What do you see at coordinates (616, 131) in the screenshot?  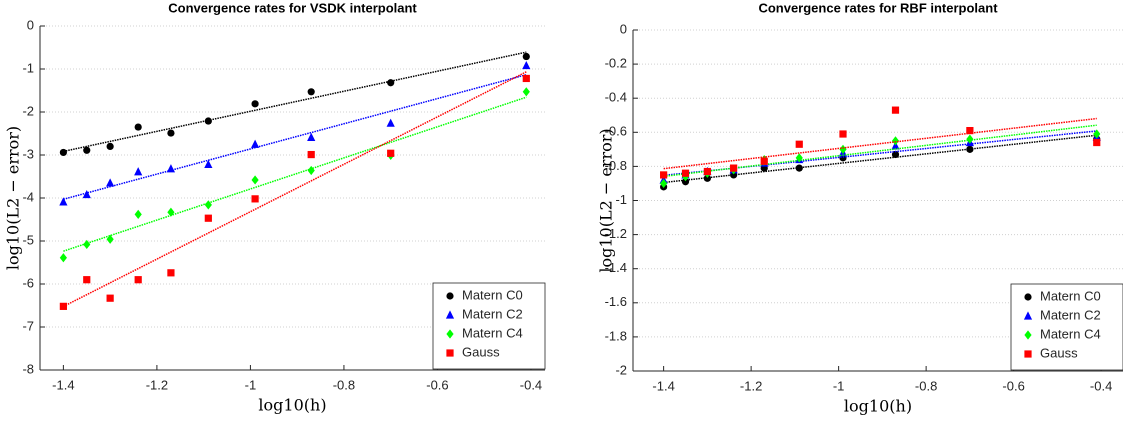 I see `y-tick-label: -0.6` at bounding box center [616, 131].